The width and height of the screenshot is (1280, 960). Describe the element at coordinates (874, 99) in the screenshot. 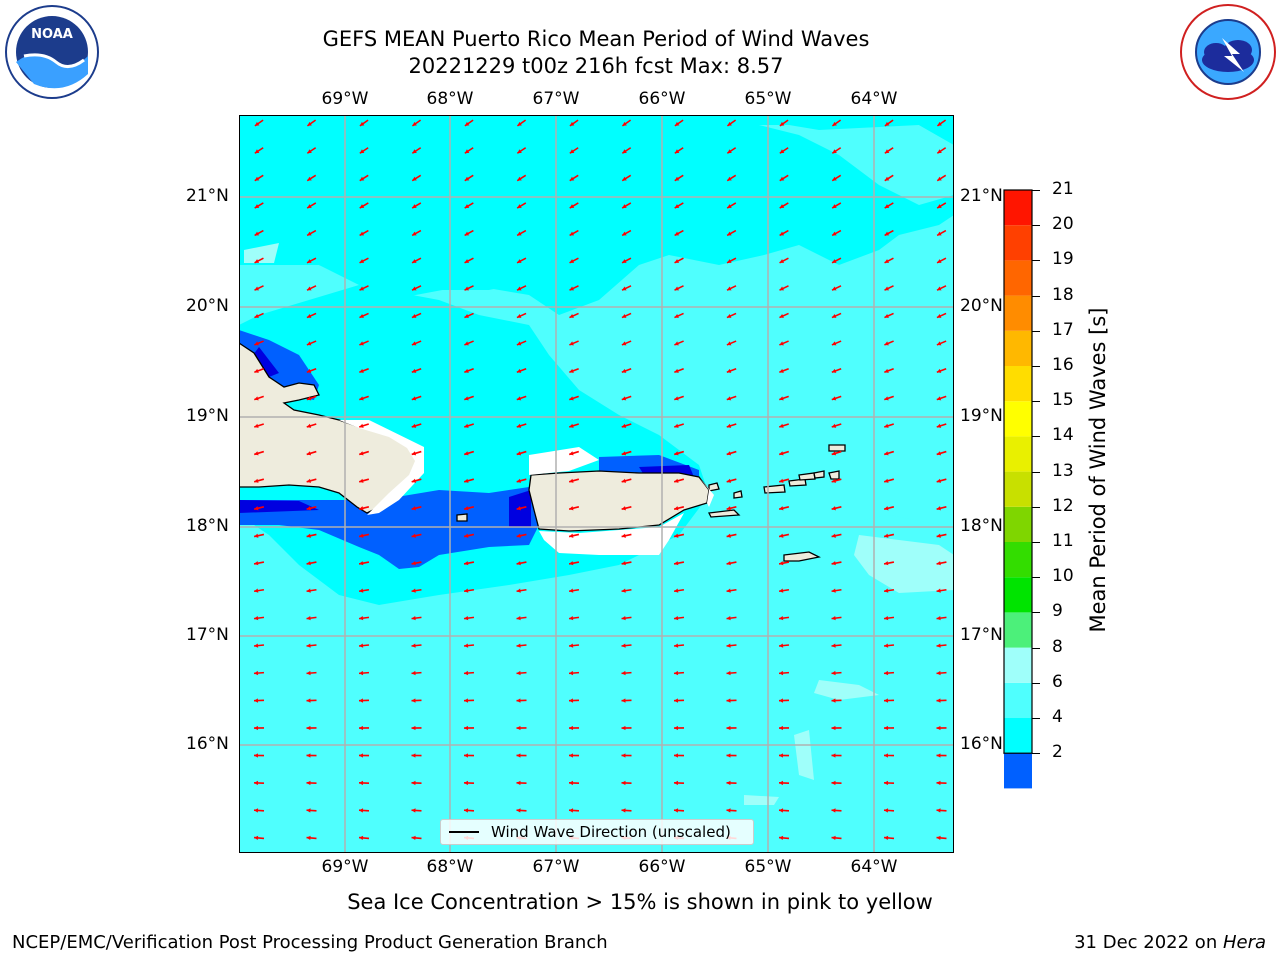

I see `lon-label-top: 64°W` at that location.